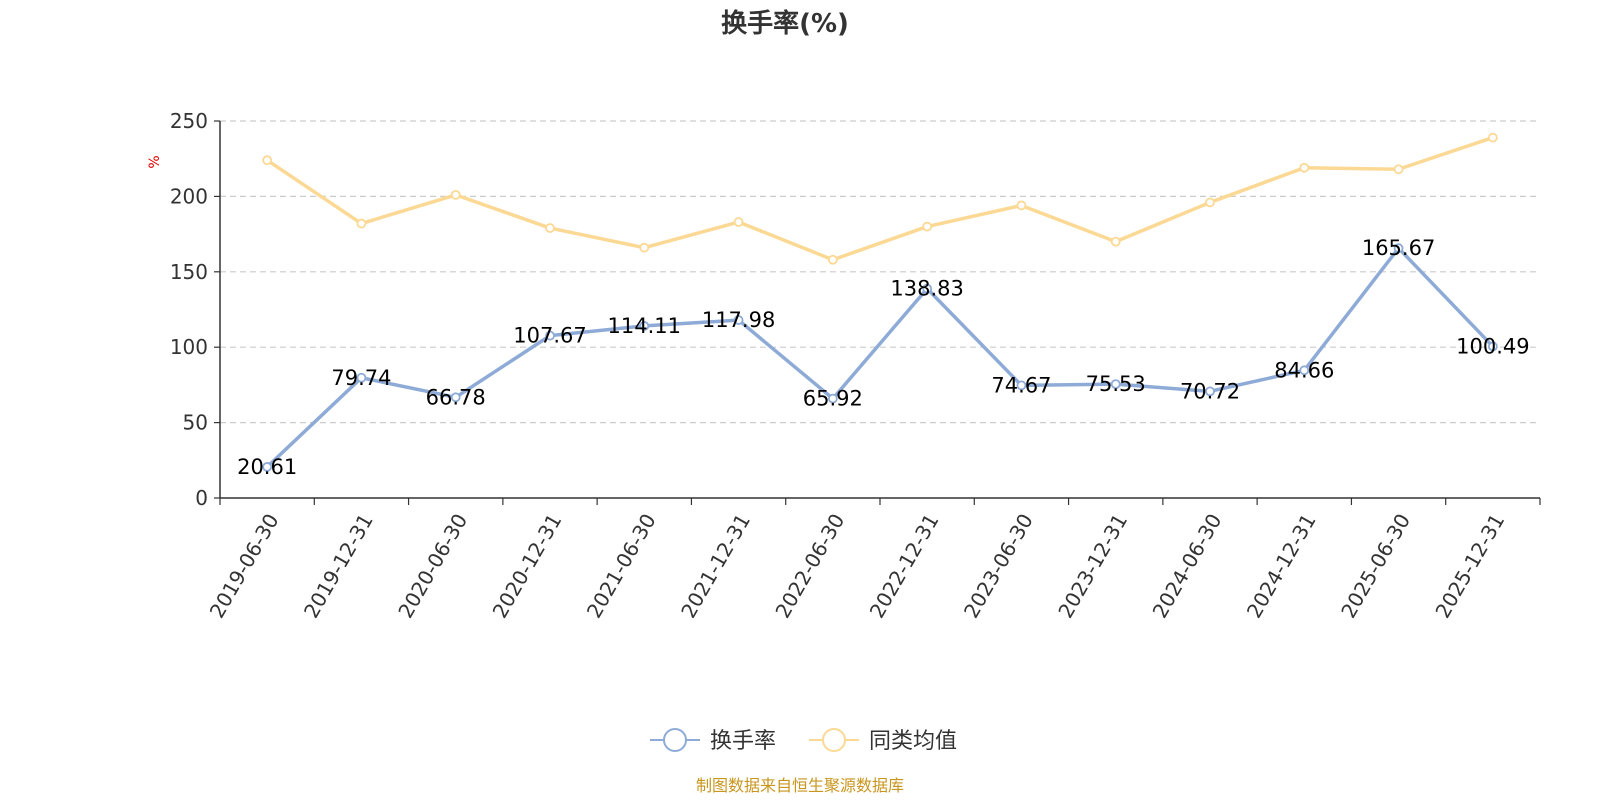  I want to click on x-tick-label: 2022-12-31, so click(904, 565).